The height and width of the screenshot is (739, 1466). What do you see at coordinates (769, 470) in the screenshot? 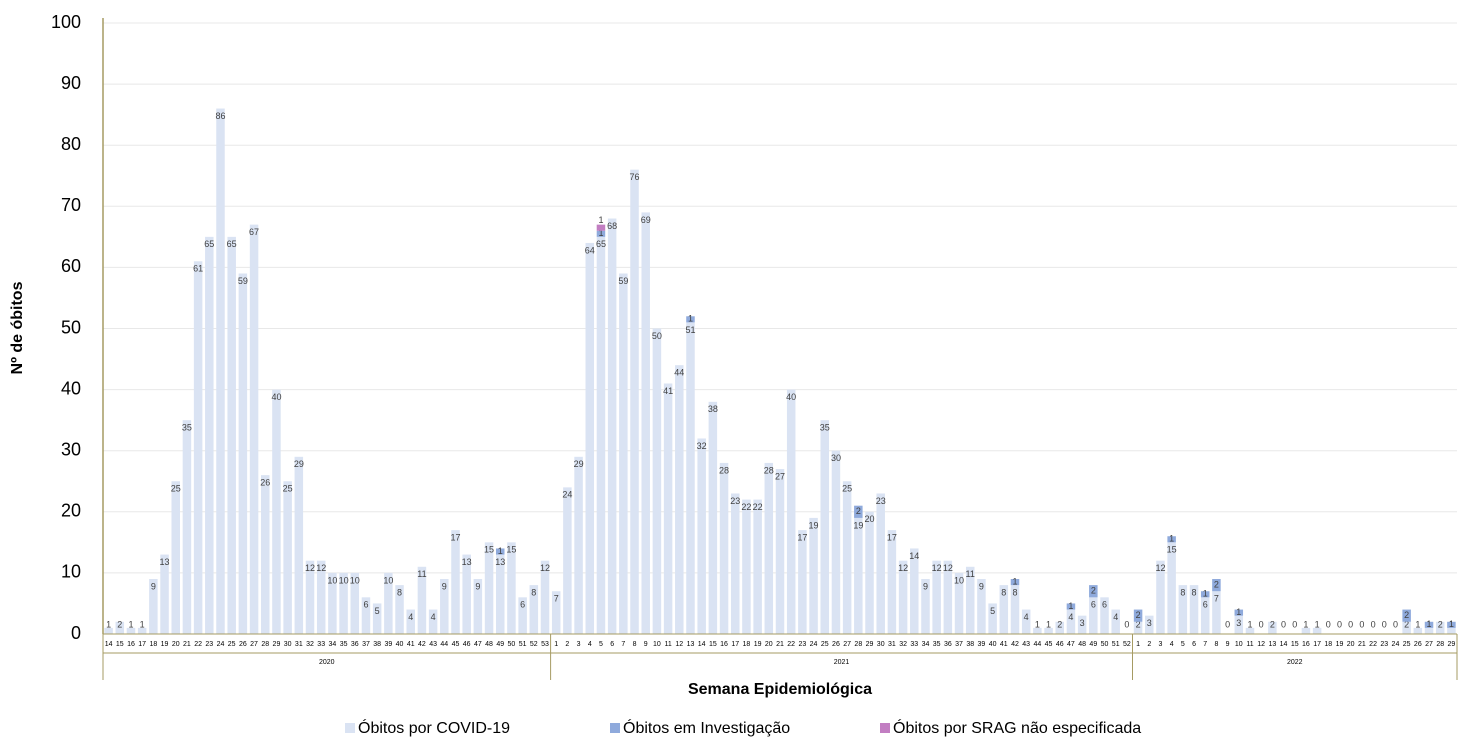
I see `data-label: 28` at bounding box center [769, 470].